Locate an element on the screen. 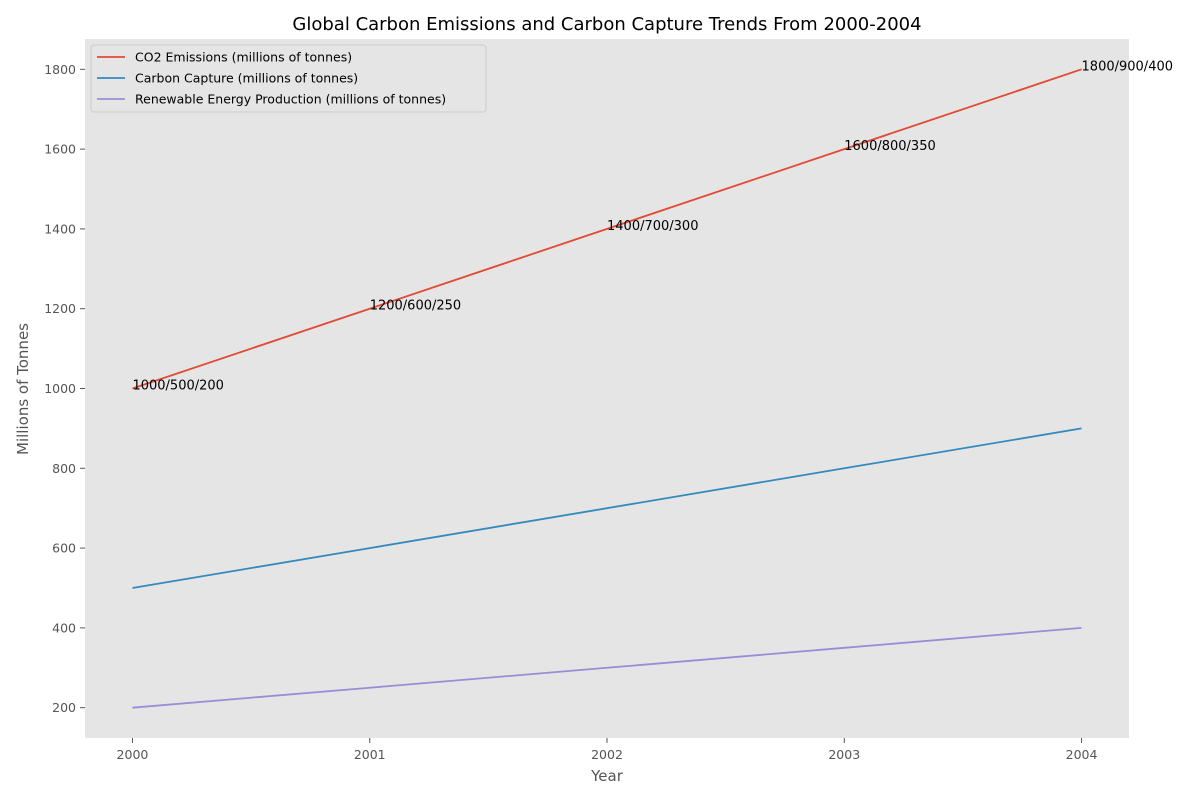 The height and width of the screenshot is (800, 1200). data-label: 1800/900/400 is located at coordinates (1127, 66).